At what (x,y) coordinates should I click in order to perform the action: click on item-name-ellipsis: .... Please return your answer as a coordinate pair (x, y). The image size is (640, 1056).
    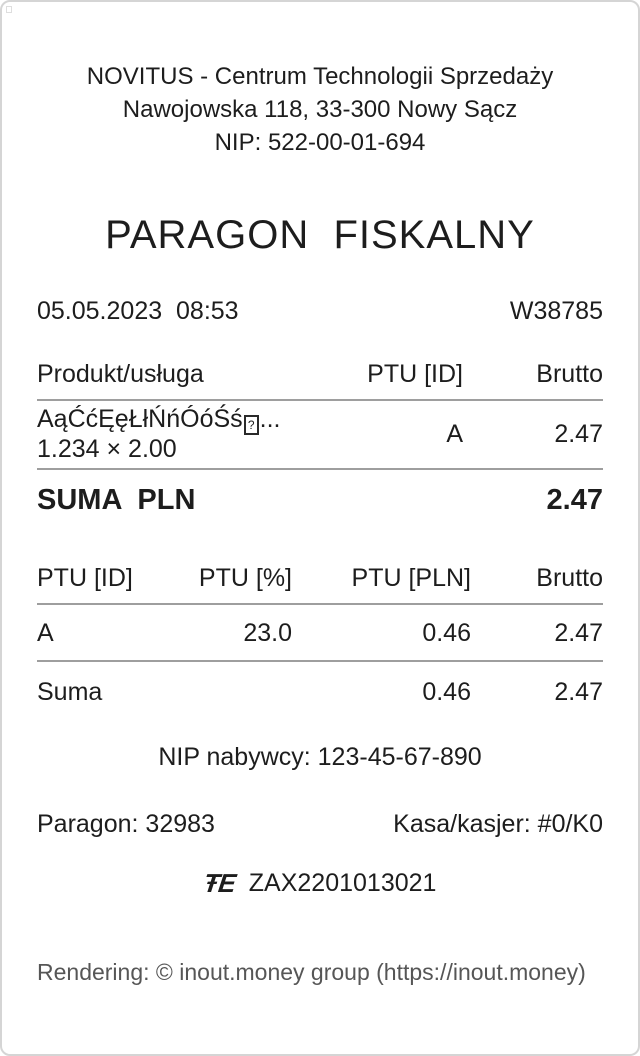
    Looking at the image, I should click on (270, 419).